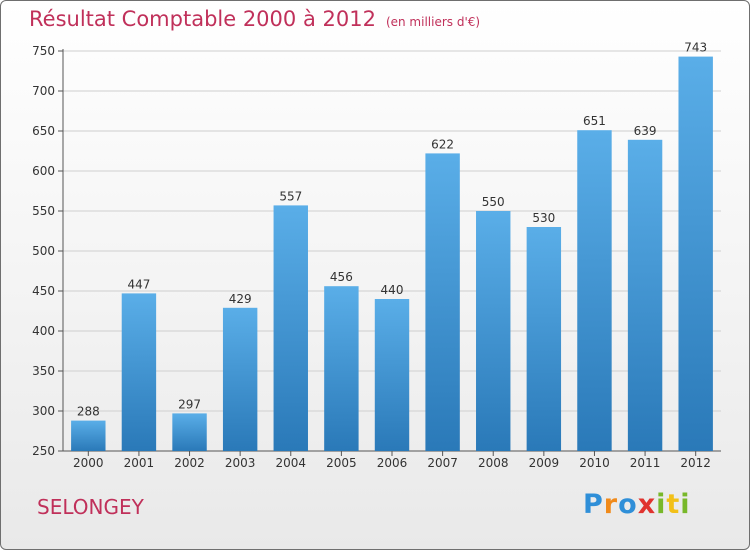 The image size is (750, 550). I want to click on x-tick-label-2001: 2001, so click(139, 463).